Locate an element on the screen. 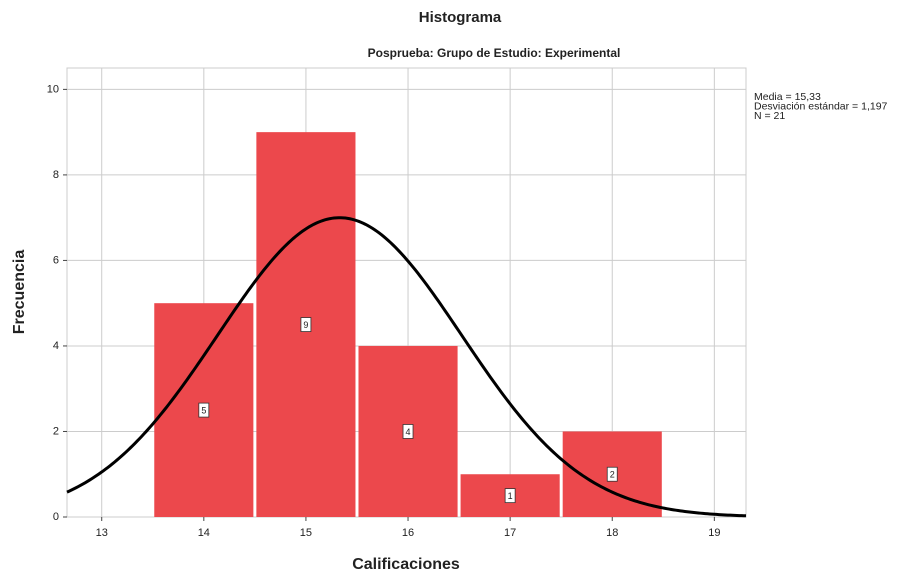  value-label: 4 is located at coordinates (408, 432).